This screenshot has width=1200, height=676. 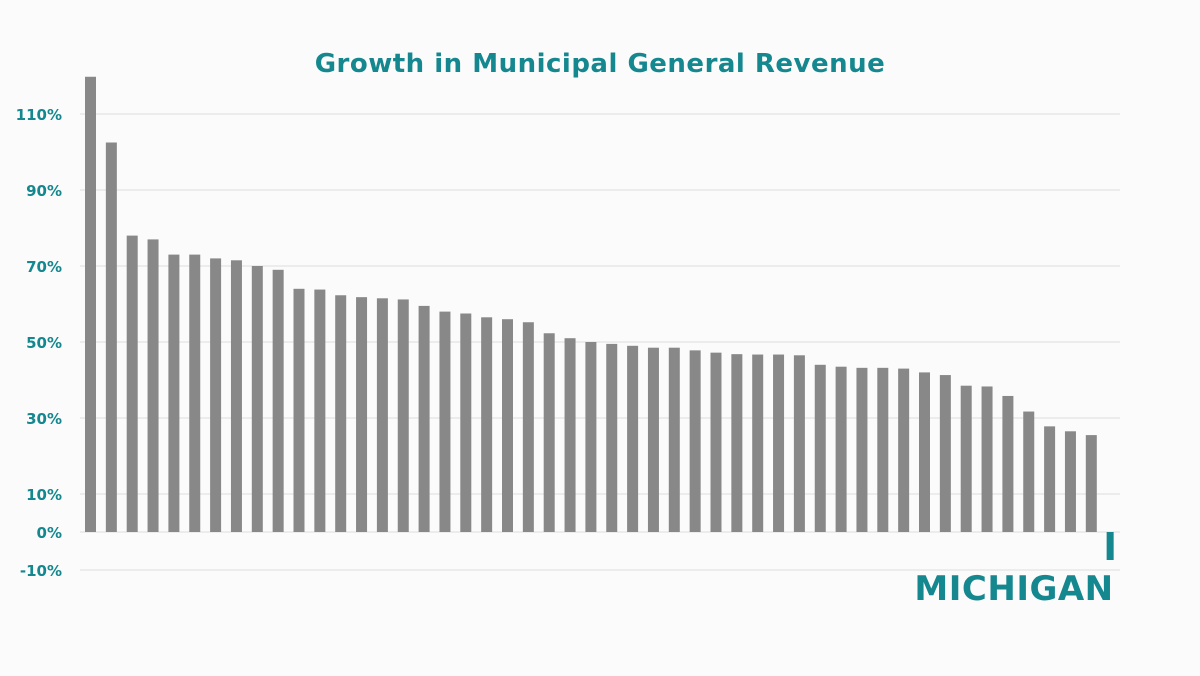 I want to click on chart-title: Growth in Municipal General Revenue, so click(x=600, y=64).